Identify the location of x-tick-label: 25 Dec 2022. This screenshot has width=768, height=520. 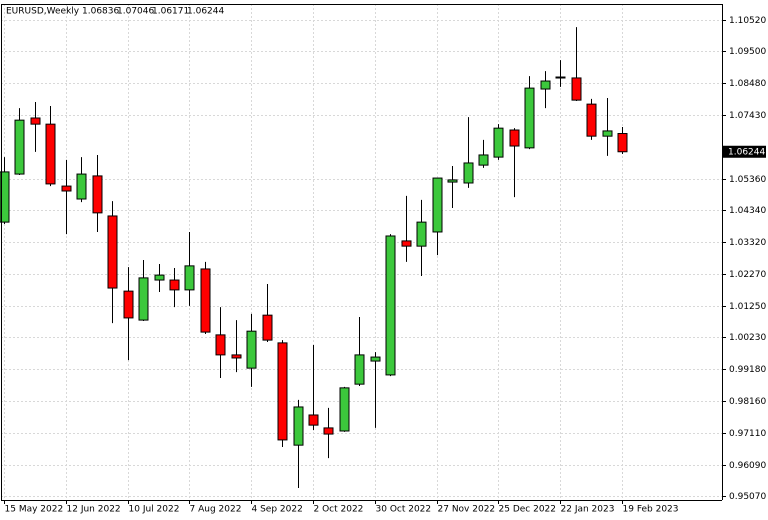
(528, 510).